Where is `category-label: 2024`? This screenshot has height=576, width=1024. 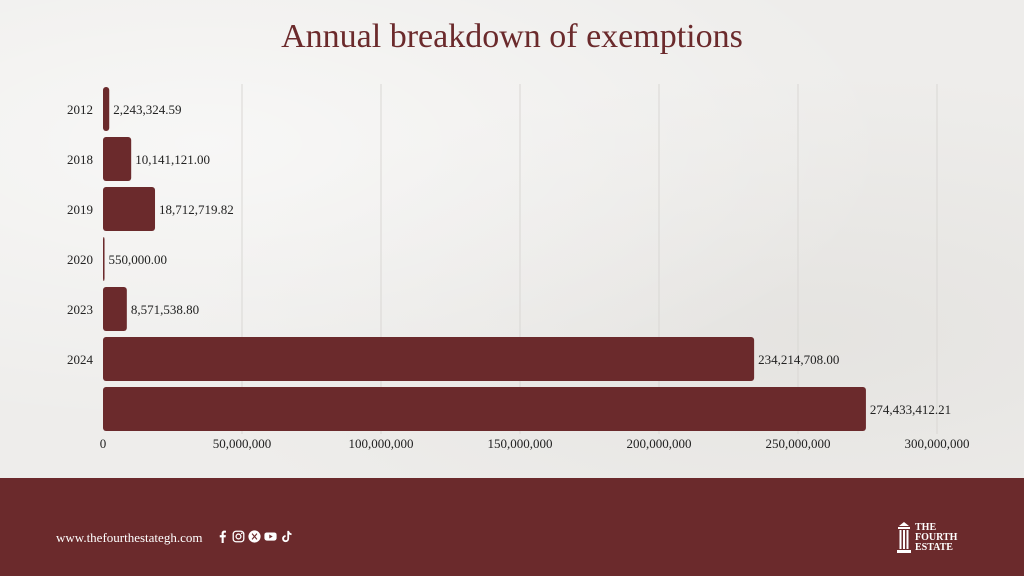 category-label: 2024 is located at coordinates (80, 359).